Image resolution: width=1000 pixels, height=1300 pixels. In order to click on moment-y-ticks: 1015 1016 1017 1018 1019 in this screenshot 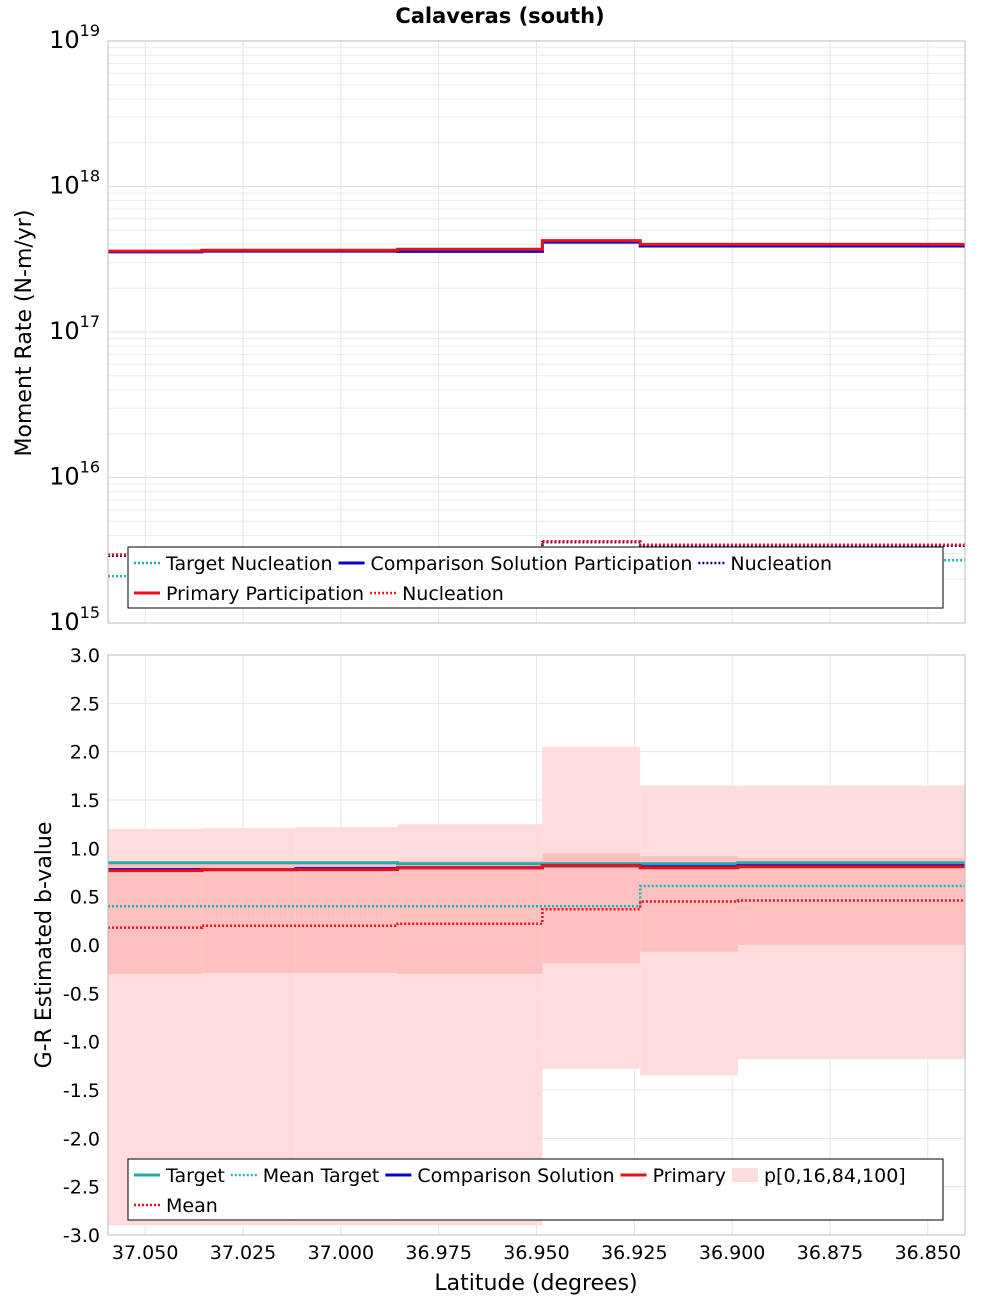, I will do `click(74, 328)`.